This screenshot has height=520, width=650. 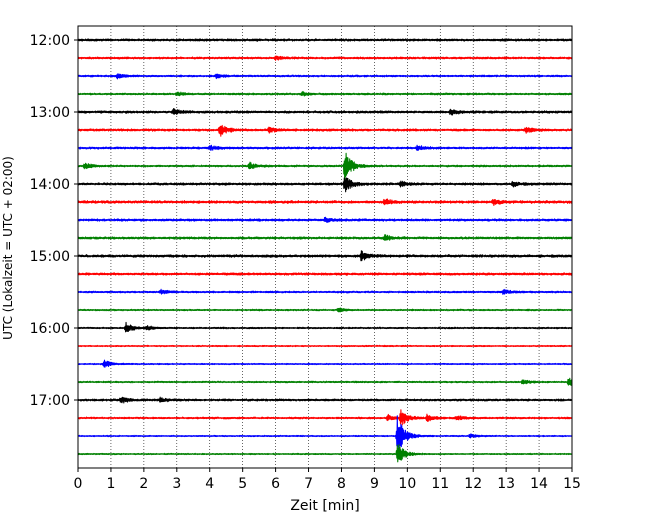 What do you see at coordinates (539, 484) in the screenshot?
I see `x-tick-label: 14` at bounding box center [539, 484].